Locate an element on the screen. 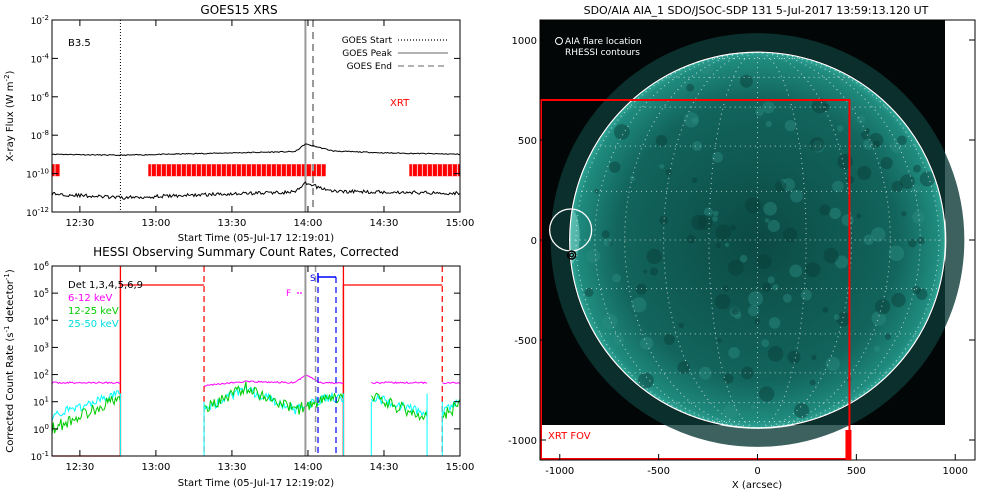 The width and height of the screenshot is (1000, 504). aia-legend: AIA flare location RHESSI contours is located at coordinates (598, 47).